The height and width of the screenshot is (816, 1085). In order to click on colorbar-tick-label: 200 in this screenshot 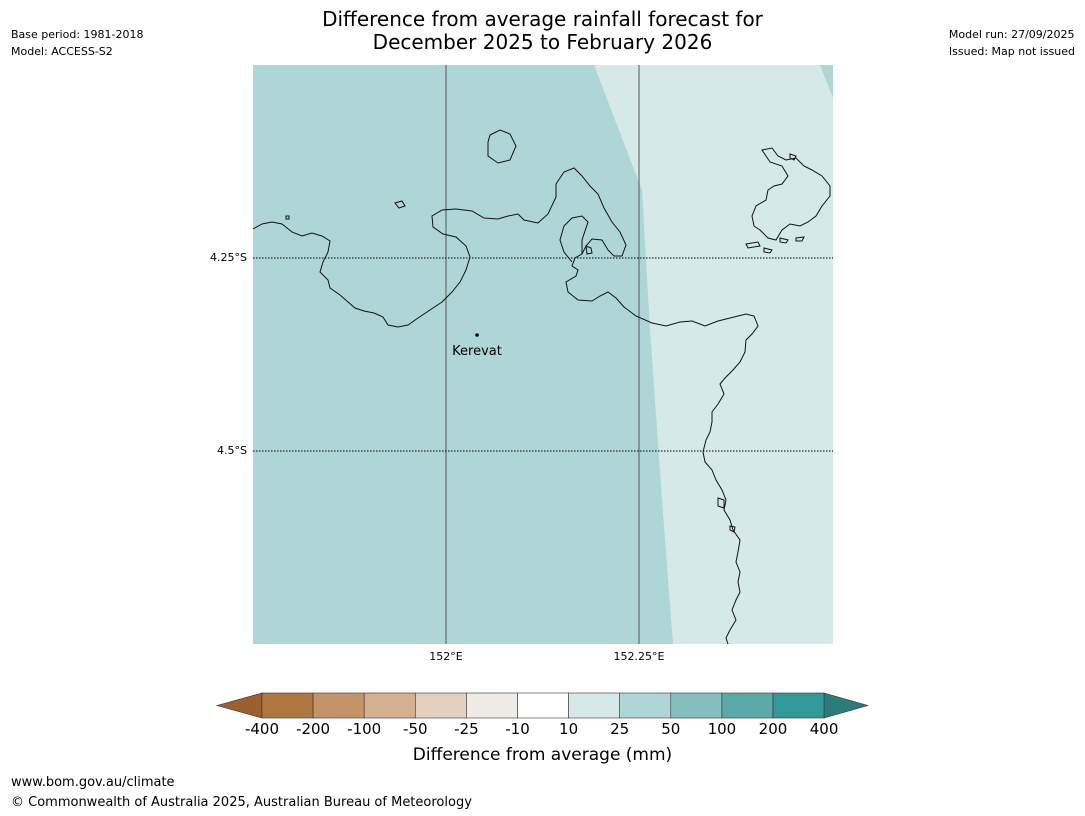, I will do `click(773, 729)`.